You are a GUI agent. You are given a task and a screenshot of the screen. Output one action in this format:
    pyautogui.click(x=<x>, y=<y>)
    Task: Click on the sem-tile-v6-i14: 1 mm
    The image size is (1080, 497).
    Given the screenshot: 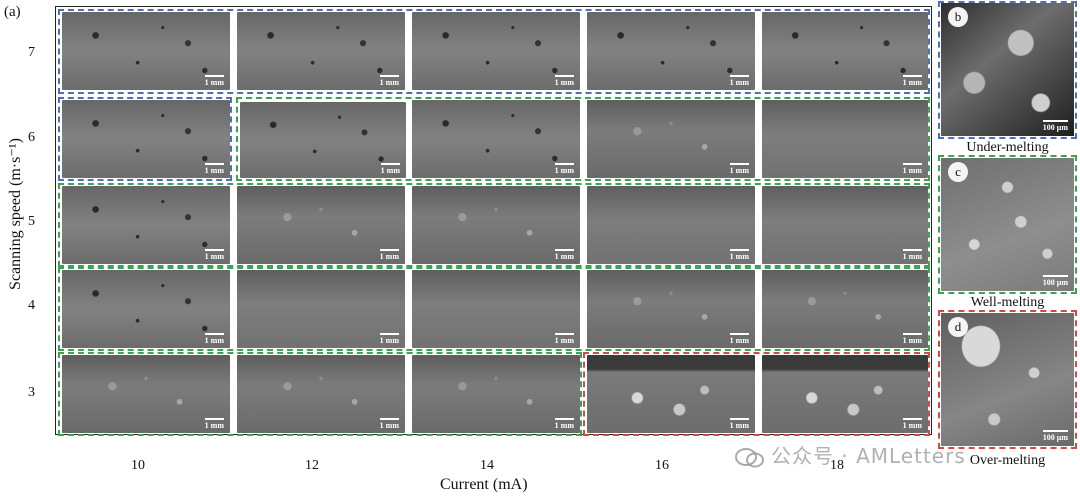 What is the action you would take?
    pyautogui.click(x=496, y=139)
    